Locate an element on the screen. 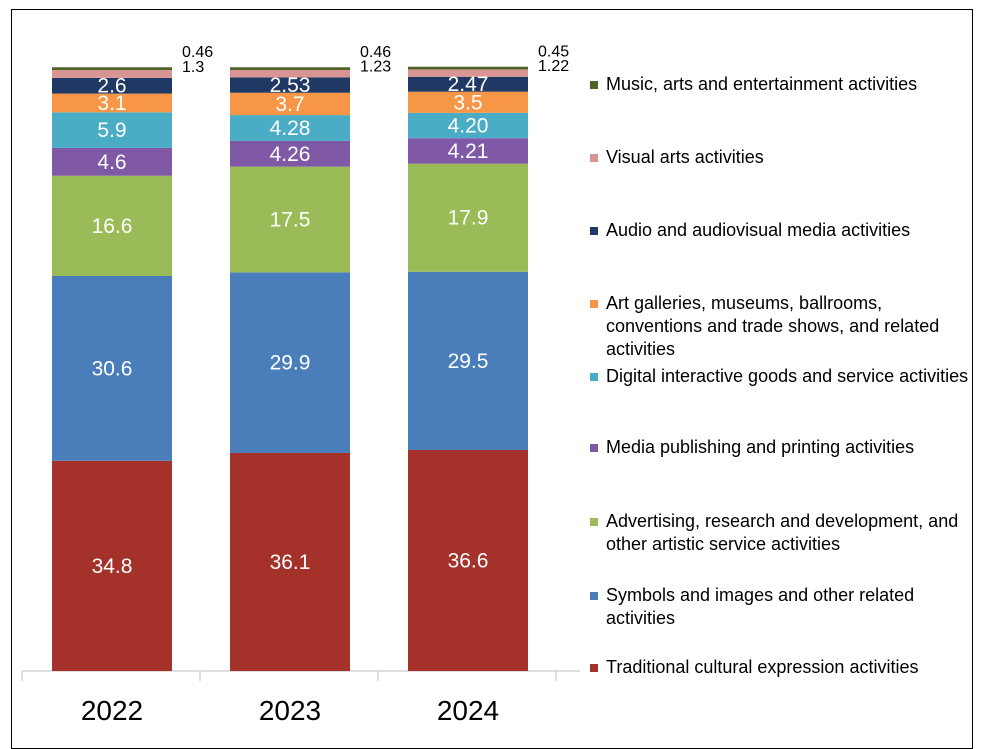 This screenshot has height=749, width=986. data-label-2022-5: 3.1 is located at coordinates (111, 103).